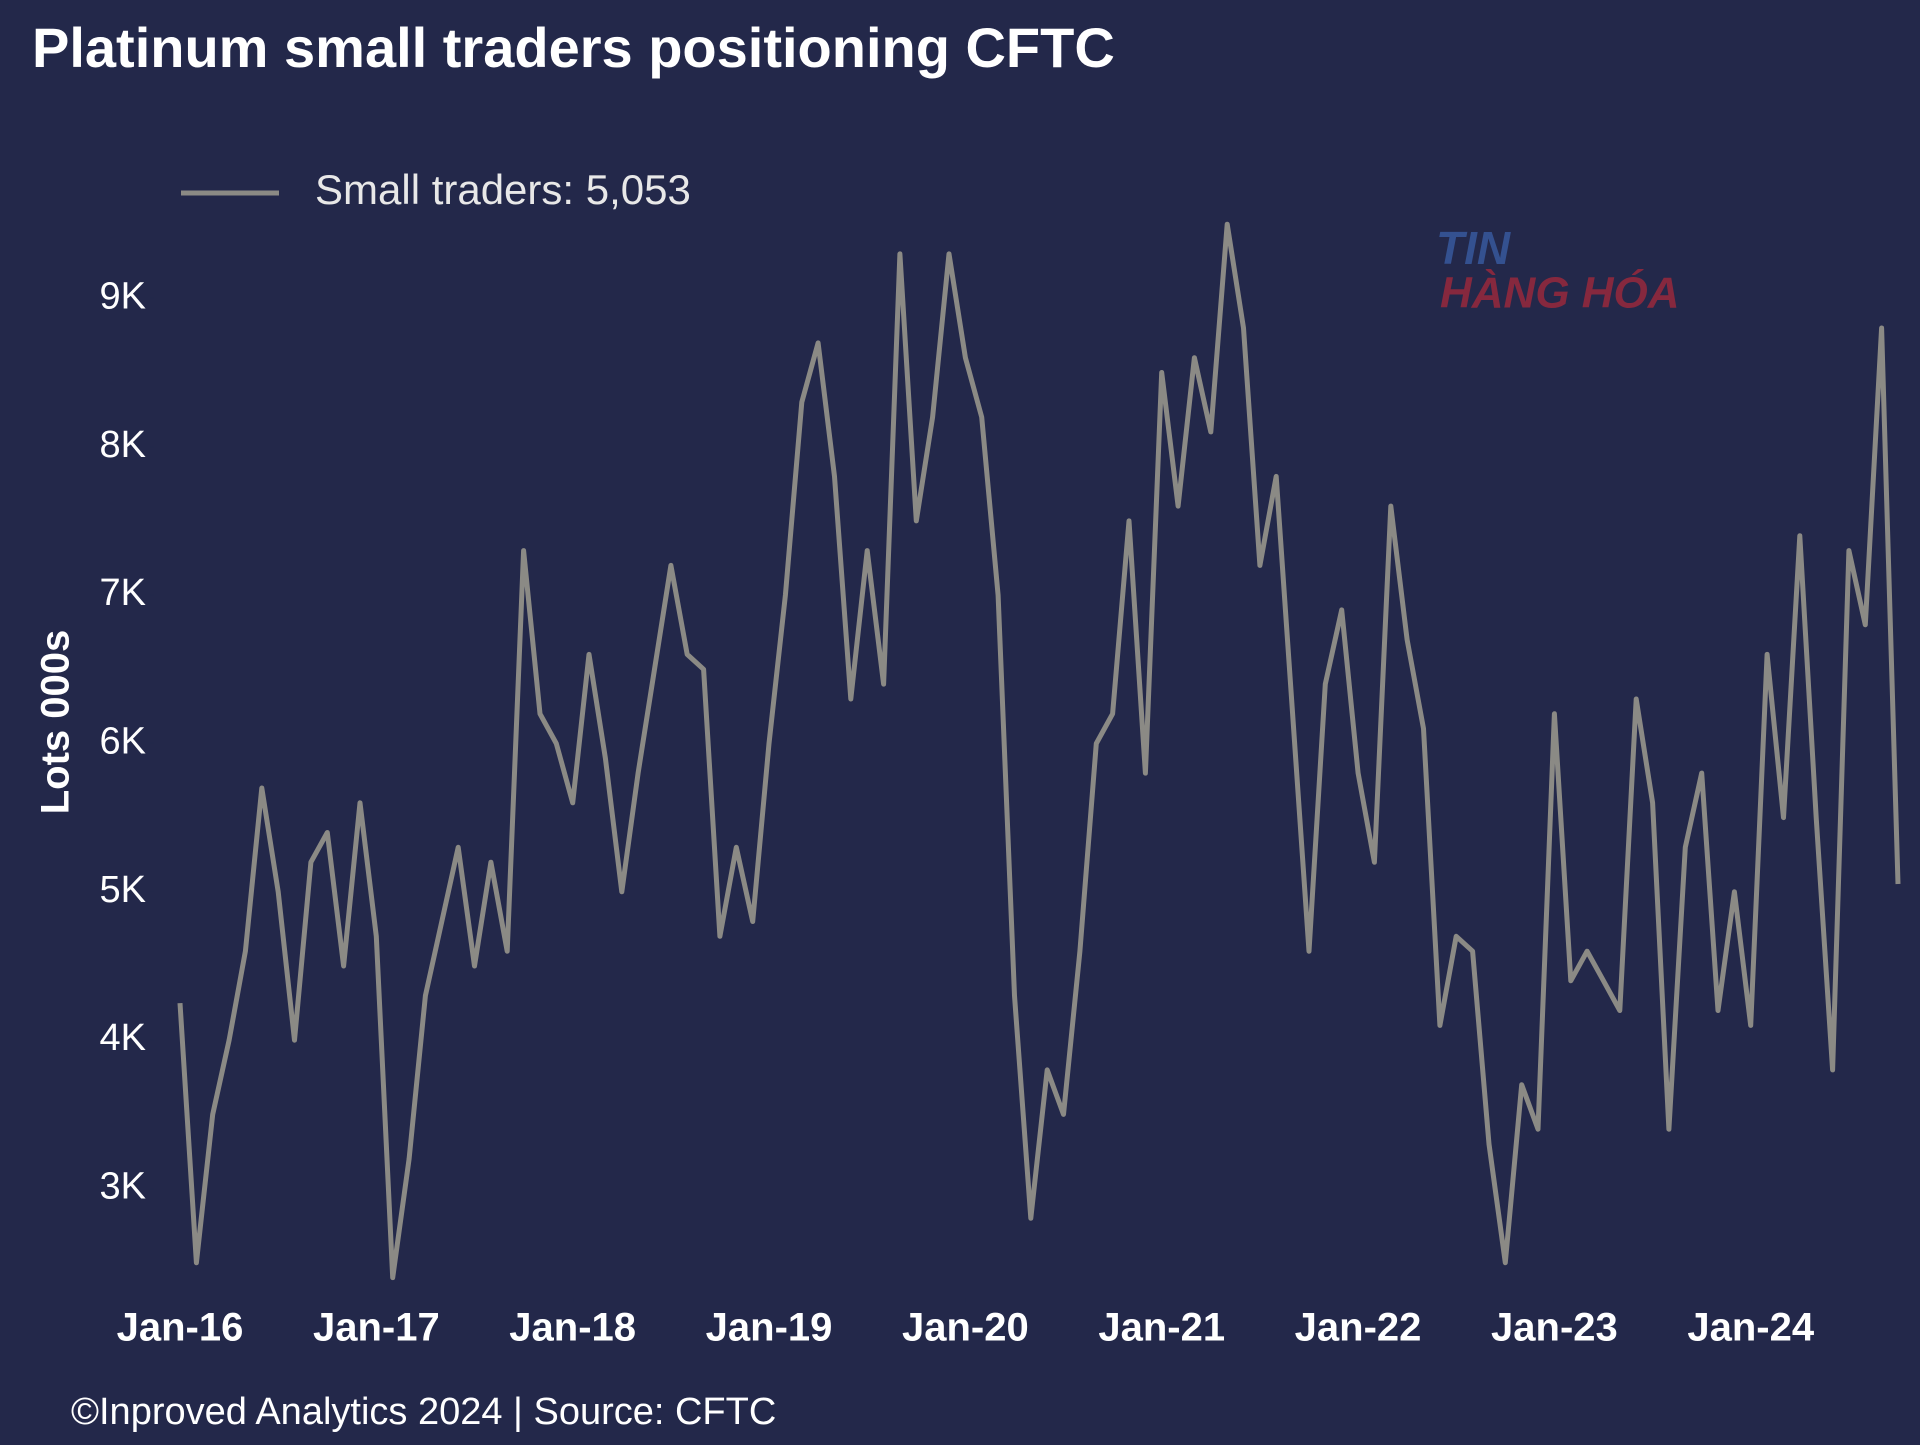 Image resolution: width=1920 pixels, height=1445 pixels. Describe the element at coordinates (123, 1187) in the screenshot. I see `y-tick-label: 3K` at that location.